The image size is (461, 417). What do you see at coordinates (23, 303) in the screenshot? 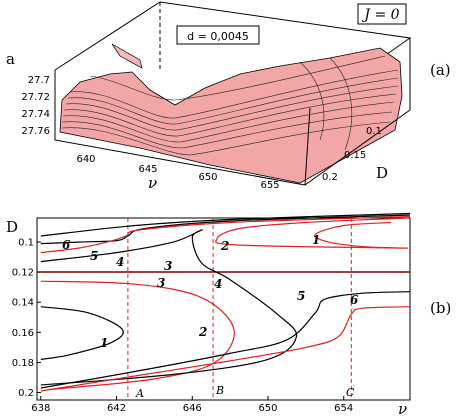
I see `y-tick-label: 0.14` at bounding box center [23, 303].